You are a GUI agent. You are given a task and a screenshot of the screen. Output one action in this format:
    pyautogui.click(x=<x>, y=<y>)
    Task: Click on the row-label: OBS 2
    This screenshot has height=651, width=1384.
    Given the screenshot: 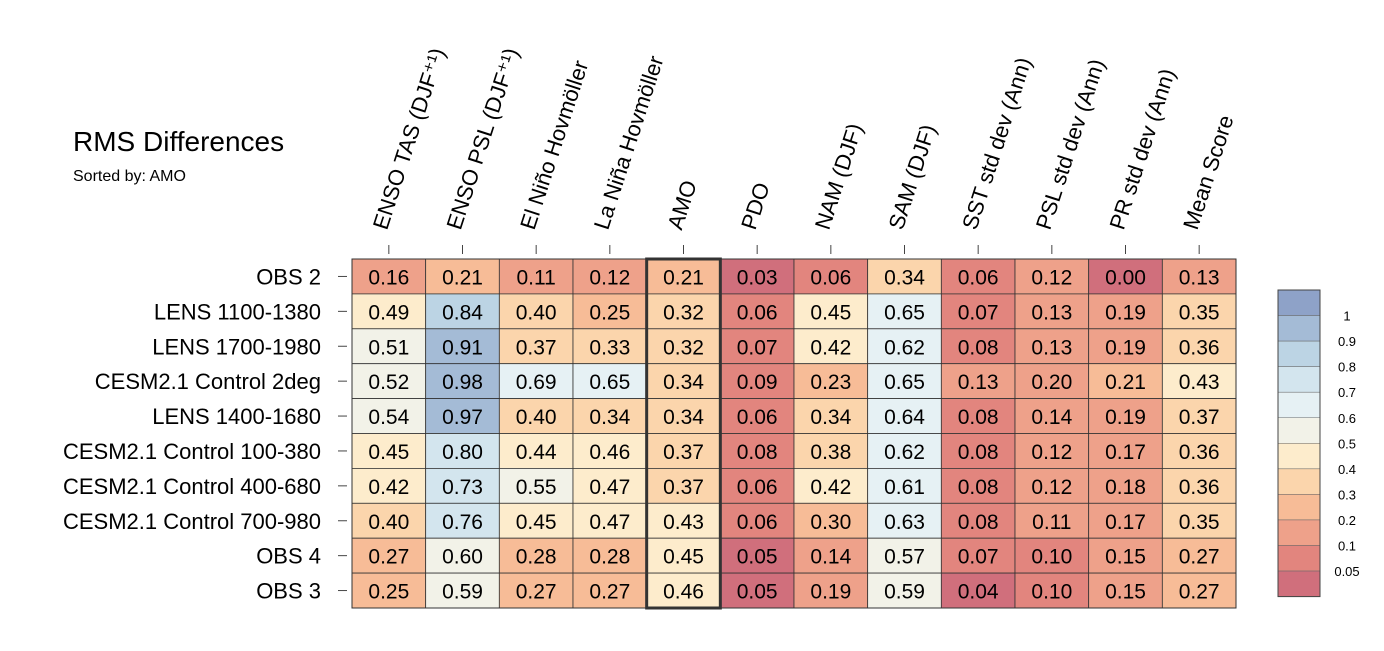 What is the action you would take?
    pyautogui.click(x=288, y=276)
    